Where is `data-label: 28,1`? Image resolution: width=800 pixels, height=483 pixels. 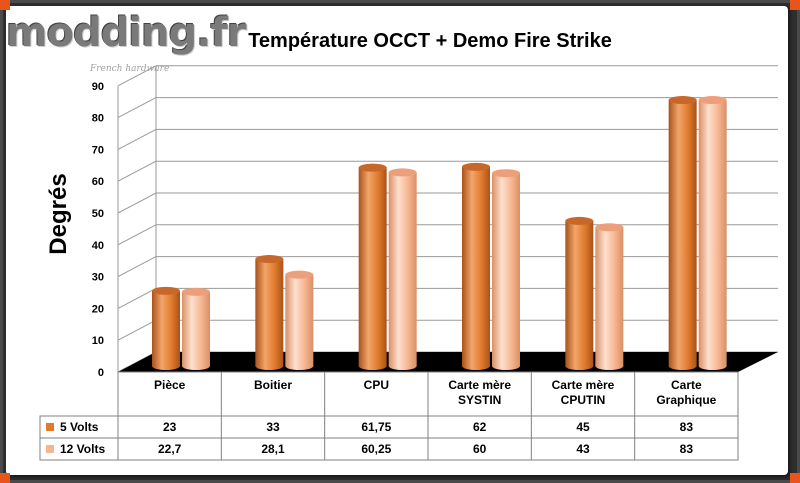
data-label: 28,1 is located at coordinates (273, 449).